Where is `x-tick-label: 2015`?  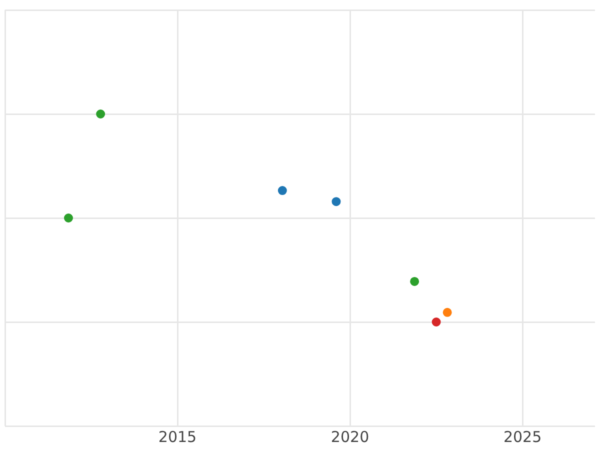 x-tick-label: 2015 is located at coordinates (177, 437).